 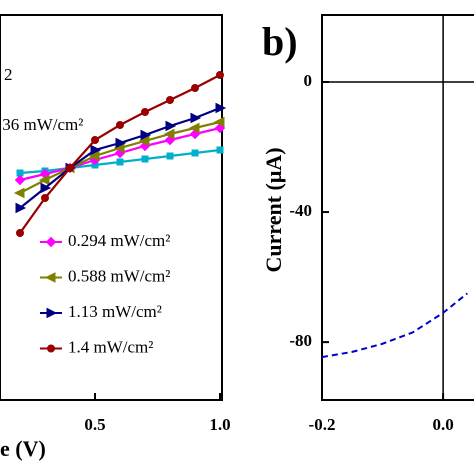 I want to click on y-axis-label: Current (μA), so click(x=273, y=209).